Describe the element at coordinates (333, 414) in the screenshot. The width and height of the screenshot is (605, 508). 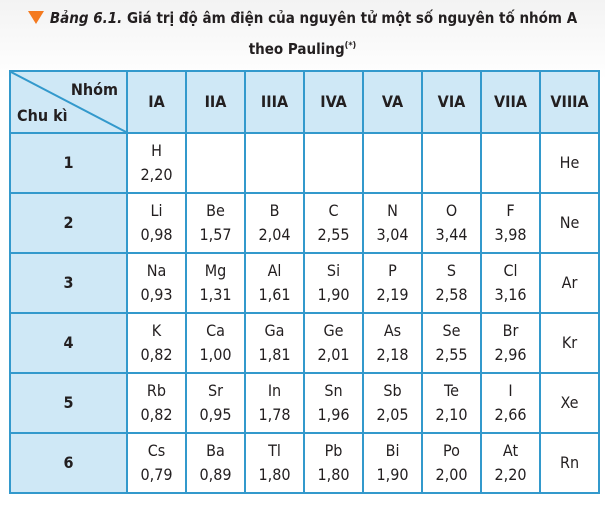
I see `electronegativity-value: 1,96` at that location.